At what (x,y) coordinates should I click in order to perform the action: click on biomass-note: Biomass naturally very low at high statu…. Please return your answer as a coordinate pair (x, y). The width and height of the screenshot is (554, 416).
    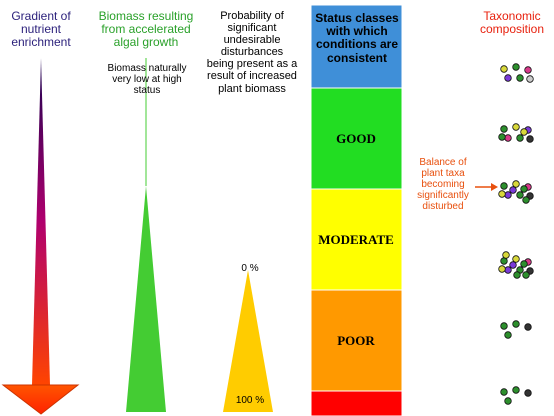
    Looking at the image, I should click on (147, 79).